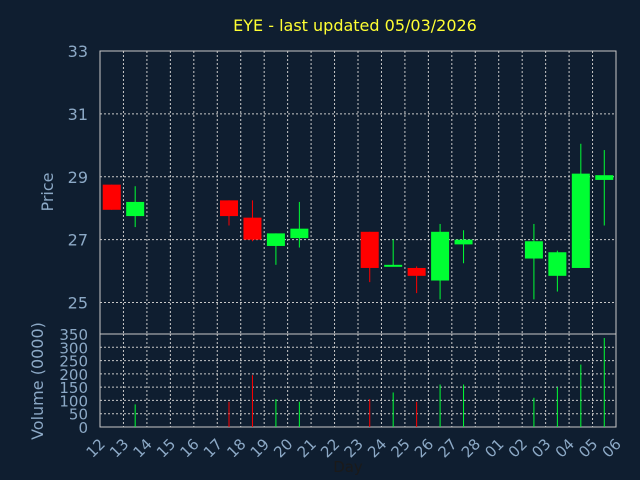  I want to click on volume-tick-label: 150, so click(73, 388).